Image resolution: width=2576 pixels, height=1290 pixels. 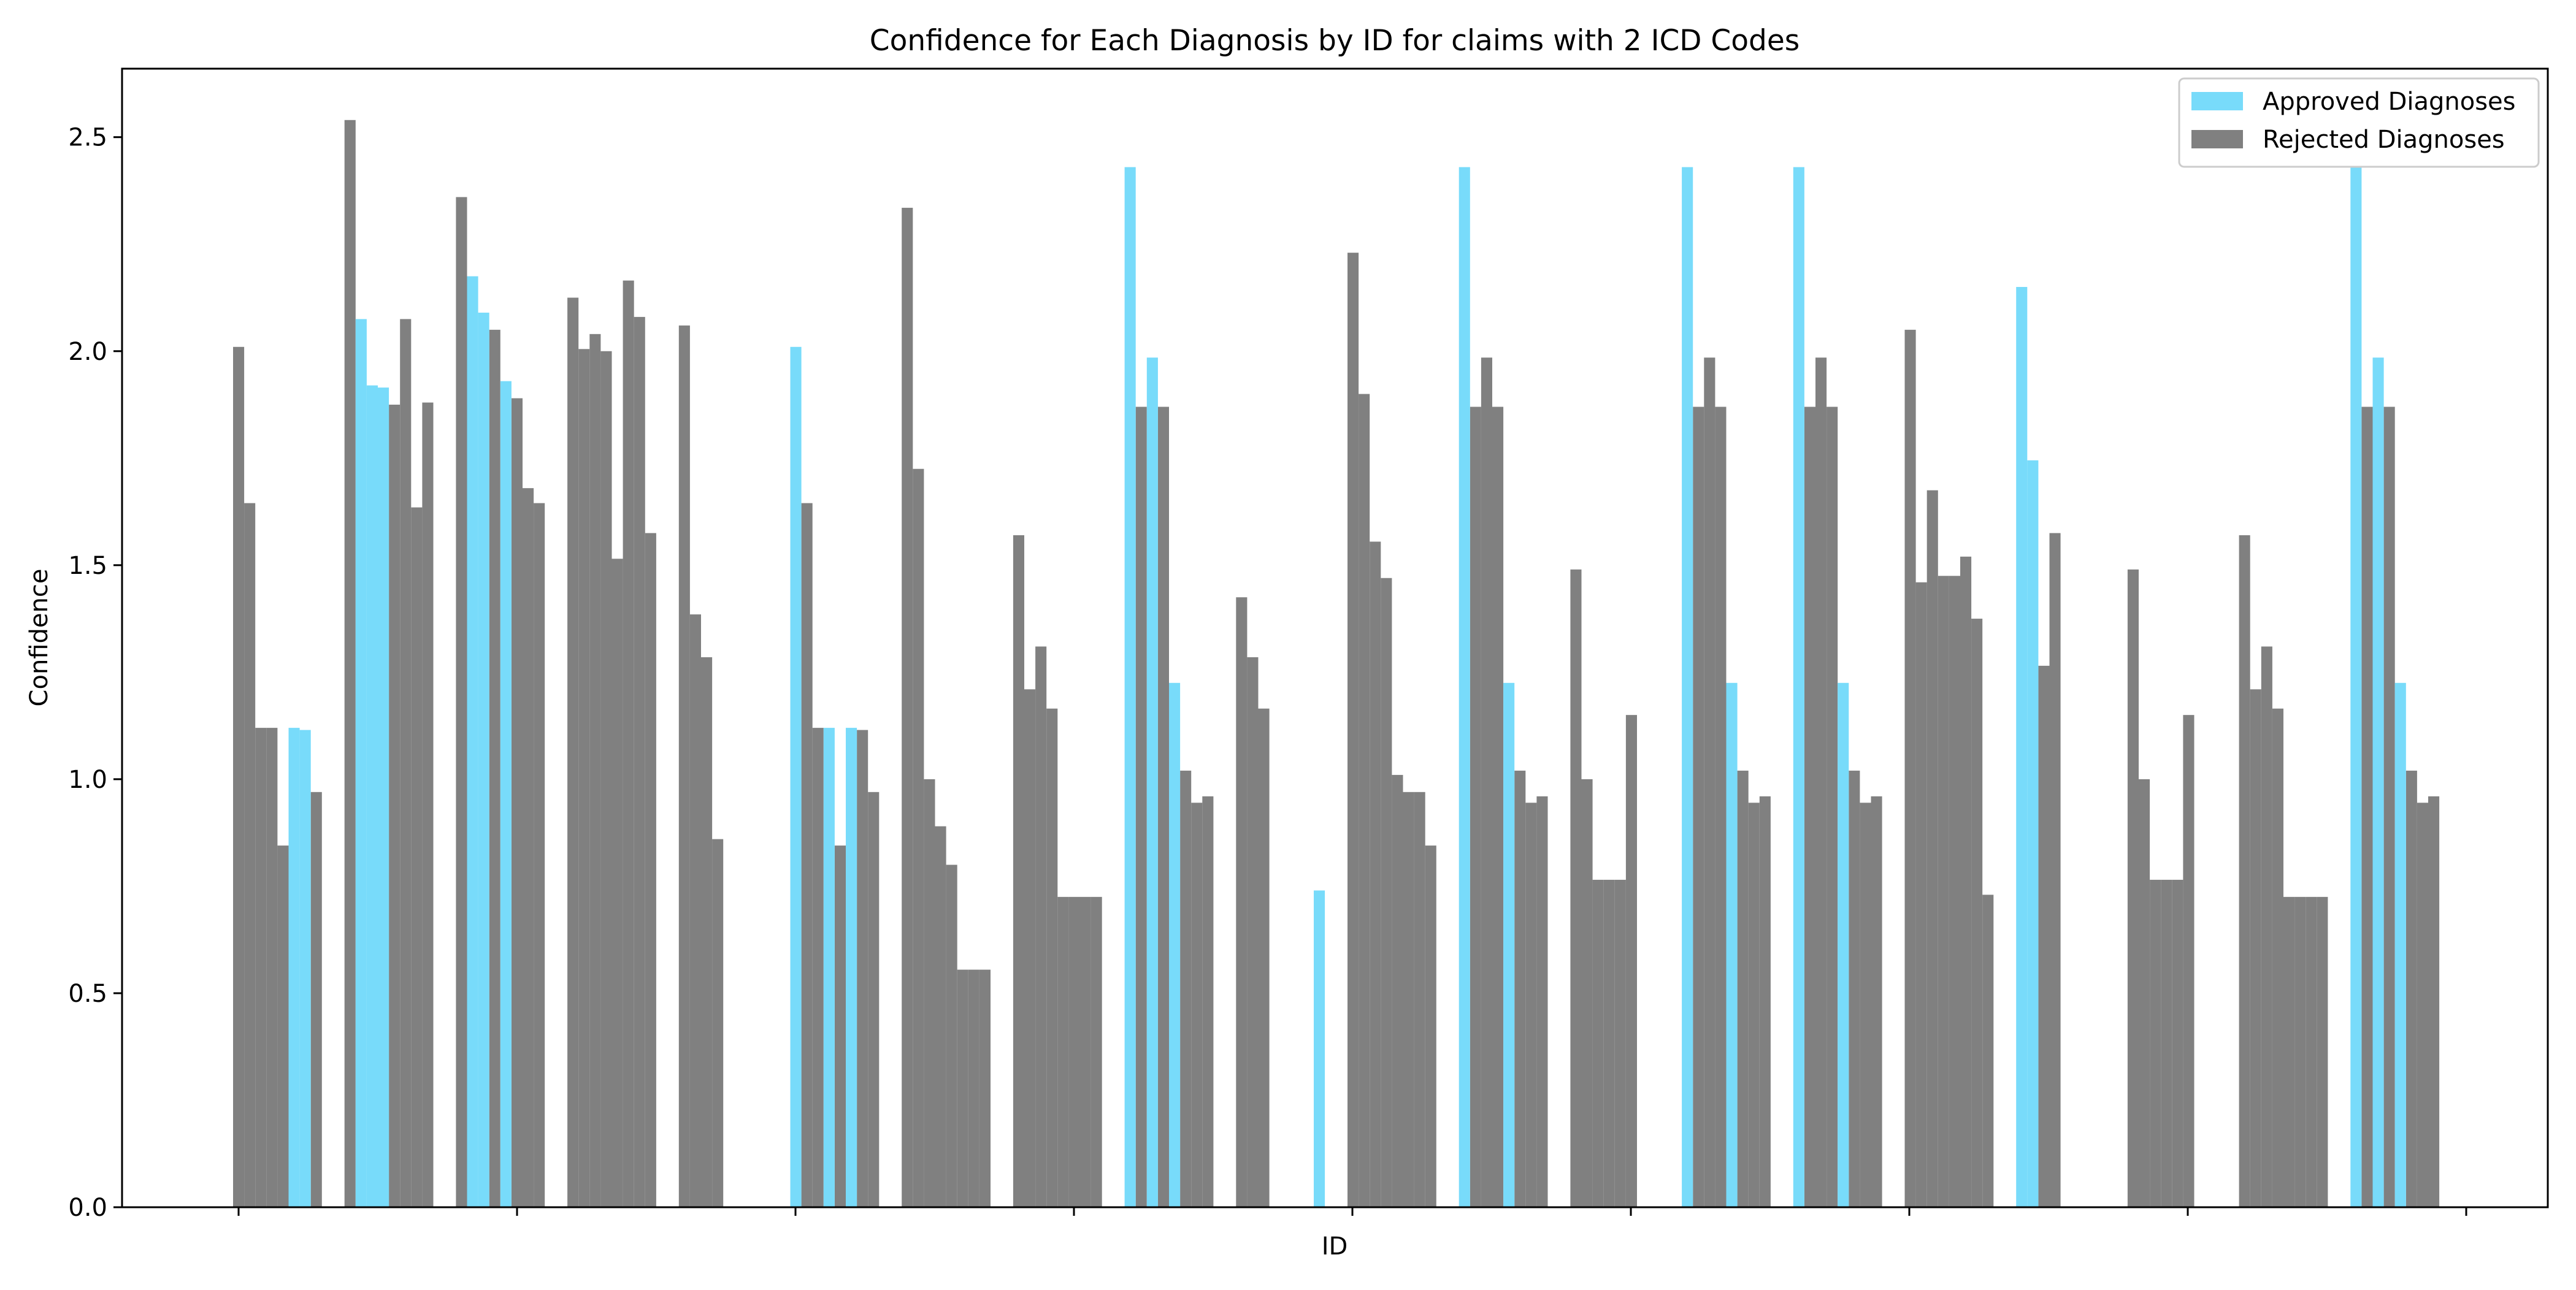 I want to click on y-axis: 0.0 0.5 1.0 1.5 2.0 2.5, so click(x=95, y=673).